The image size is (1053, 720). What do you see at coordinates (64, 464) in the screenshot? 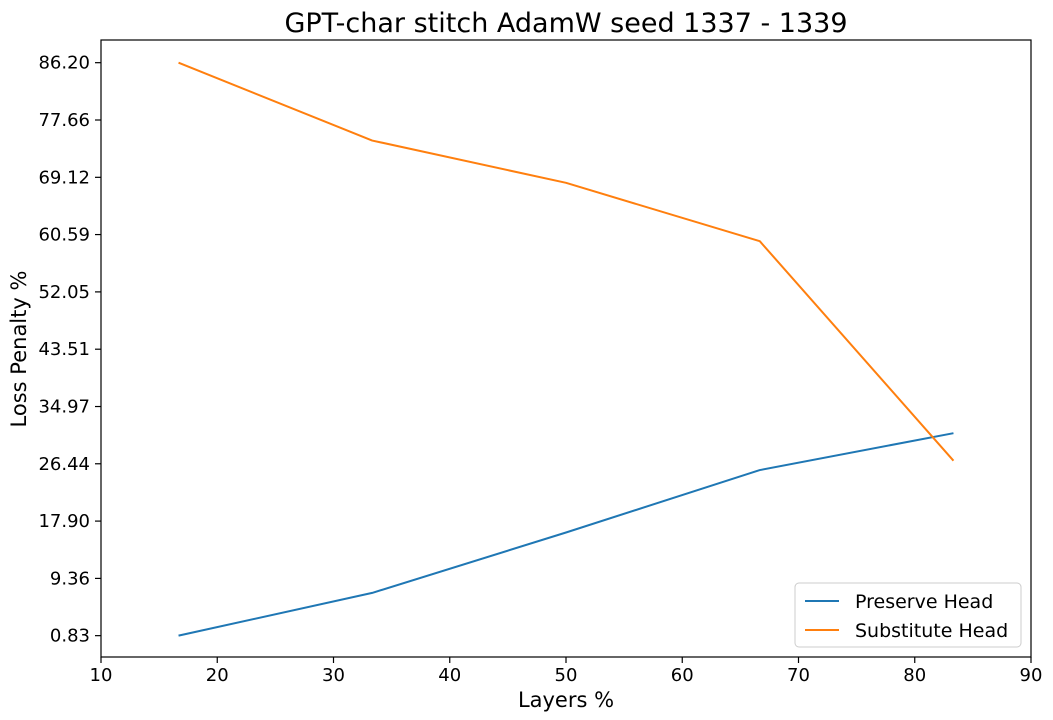
I see `y-tick-label: 26.44` at bounding box center [64, 464].